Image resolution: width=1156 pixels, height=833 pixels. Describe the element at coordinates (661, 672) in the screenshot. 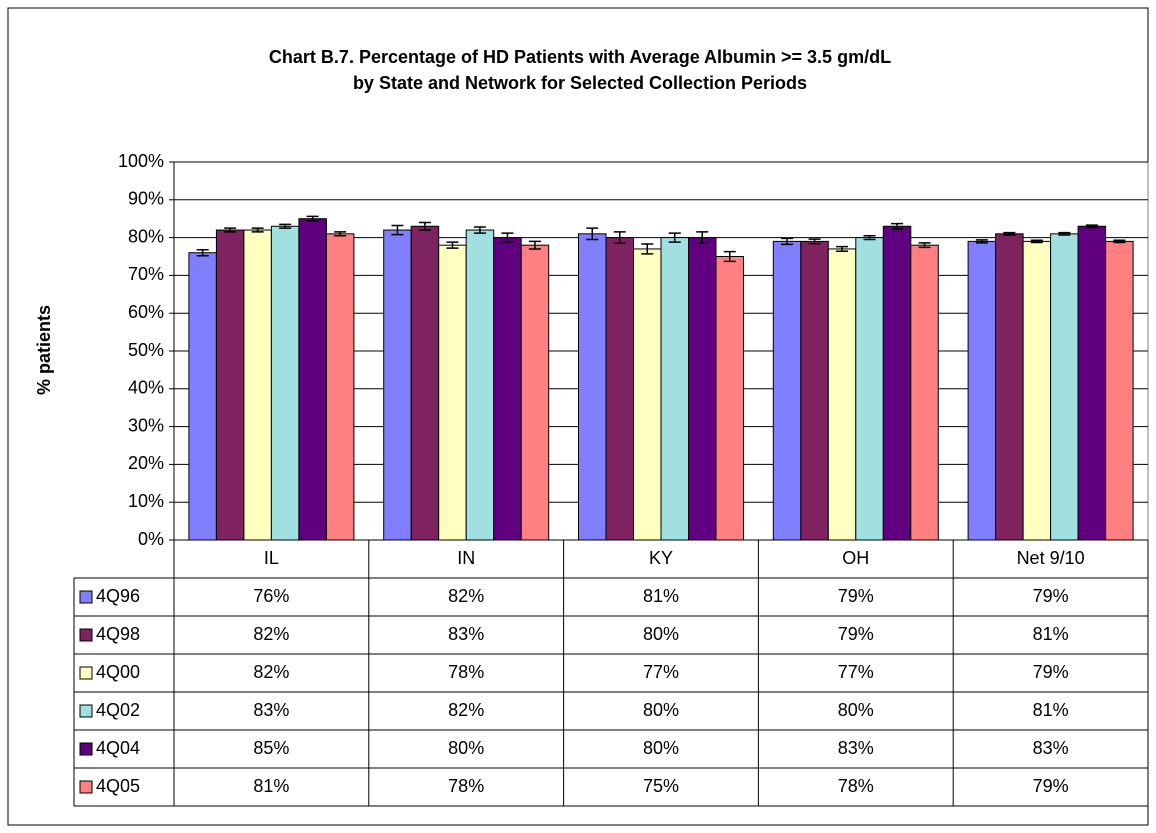

I see `table-value: 77%` at that location.